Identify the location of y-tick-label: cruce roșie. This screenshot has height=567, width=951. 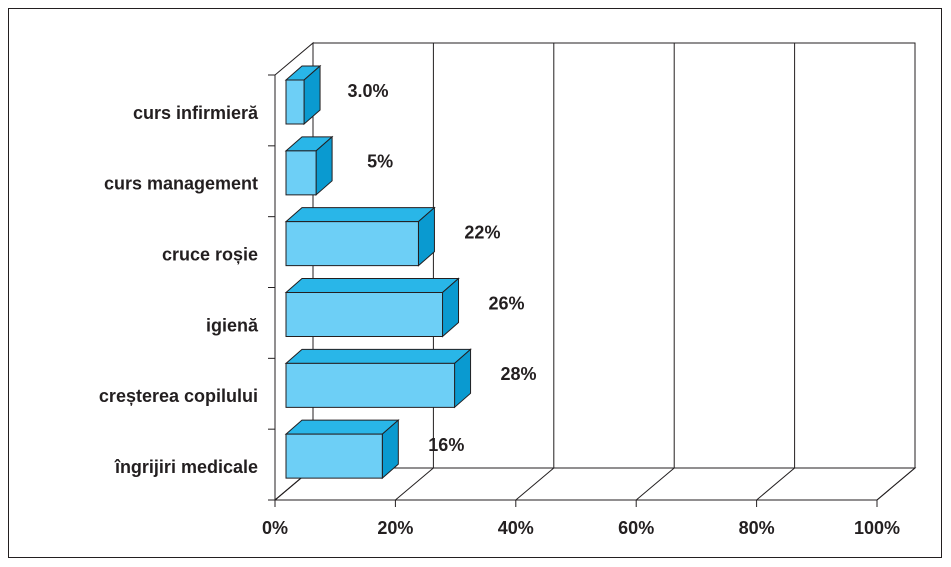
(210, 254).